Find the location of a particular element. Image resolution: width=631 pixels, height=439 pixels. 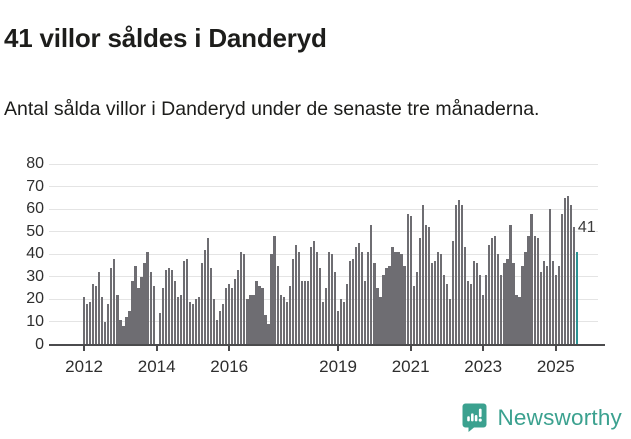

y-axis-label-60: 60 is located at coordinates (35, 209).